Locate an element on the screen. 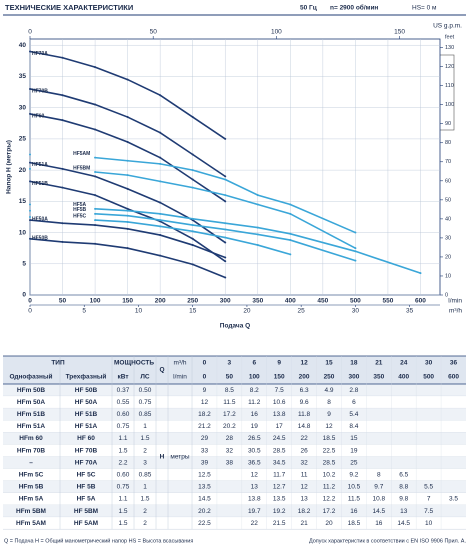 The width and height of the screenshot is (469, 550). top-tick-label: 0 is located at coordinates (30, 32).